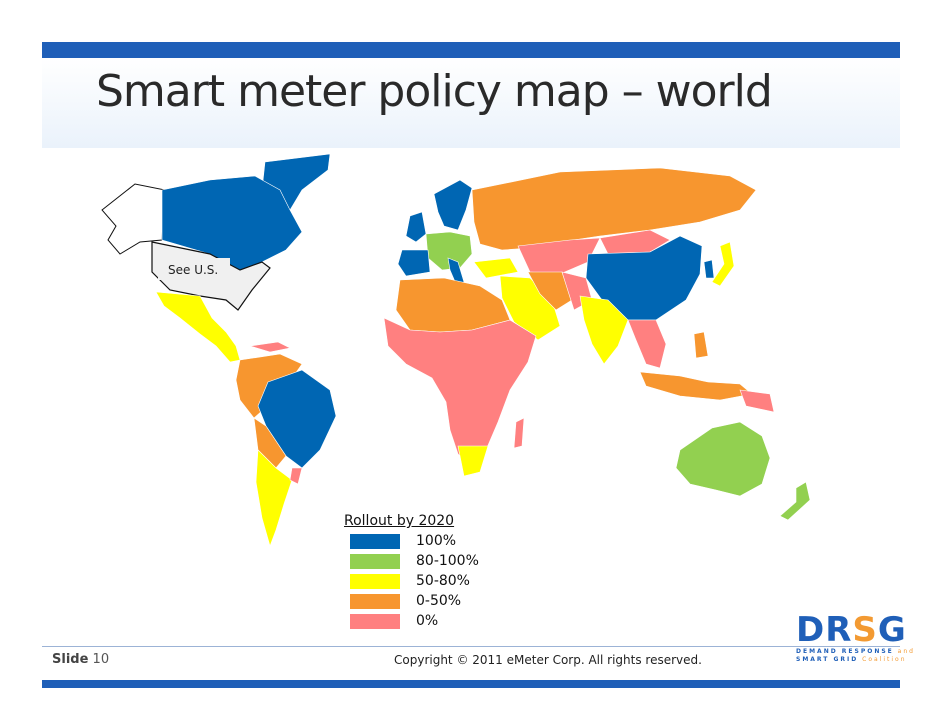  What do you see at coordinates (399, 521) in the screenshot?
I see `legend-title: Rollout by 2020` at bounding box center [399, 521].